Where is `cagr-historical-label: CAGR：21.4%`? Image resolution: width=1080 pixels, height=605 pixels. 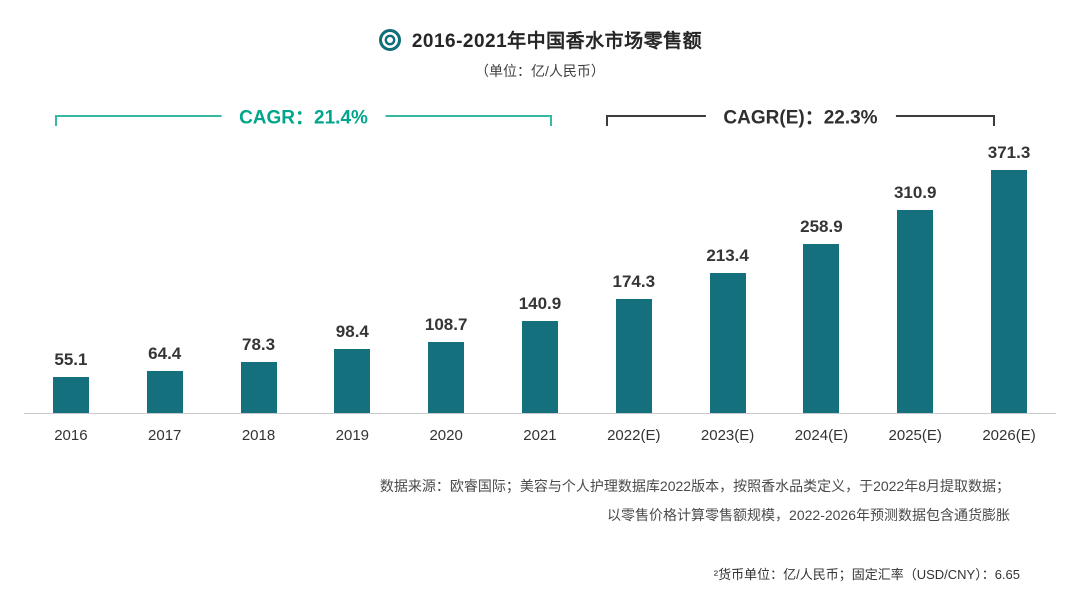 cagr-historical-label: CAGR：21.4% is located at coordinates (303, 116).